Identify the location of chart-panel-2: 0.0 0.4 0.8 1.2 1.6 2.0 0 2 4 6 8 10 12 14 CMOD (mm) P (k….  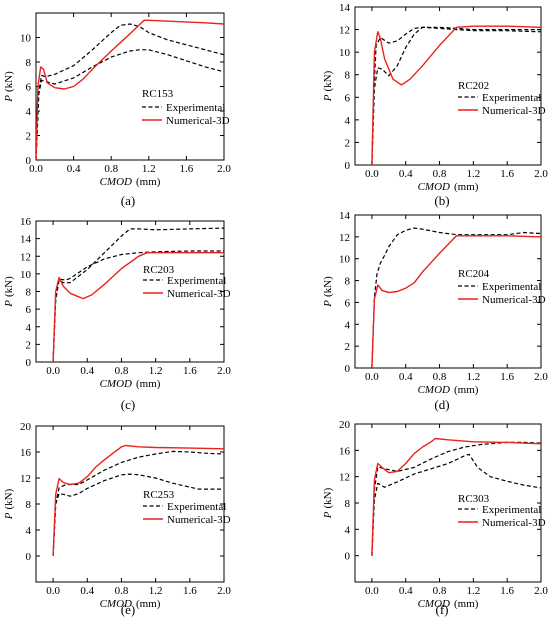
(435, 105).